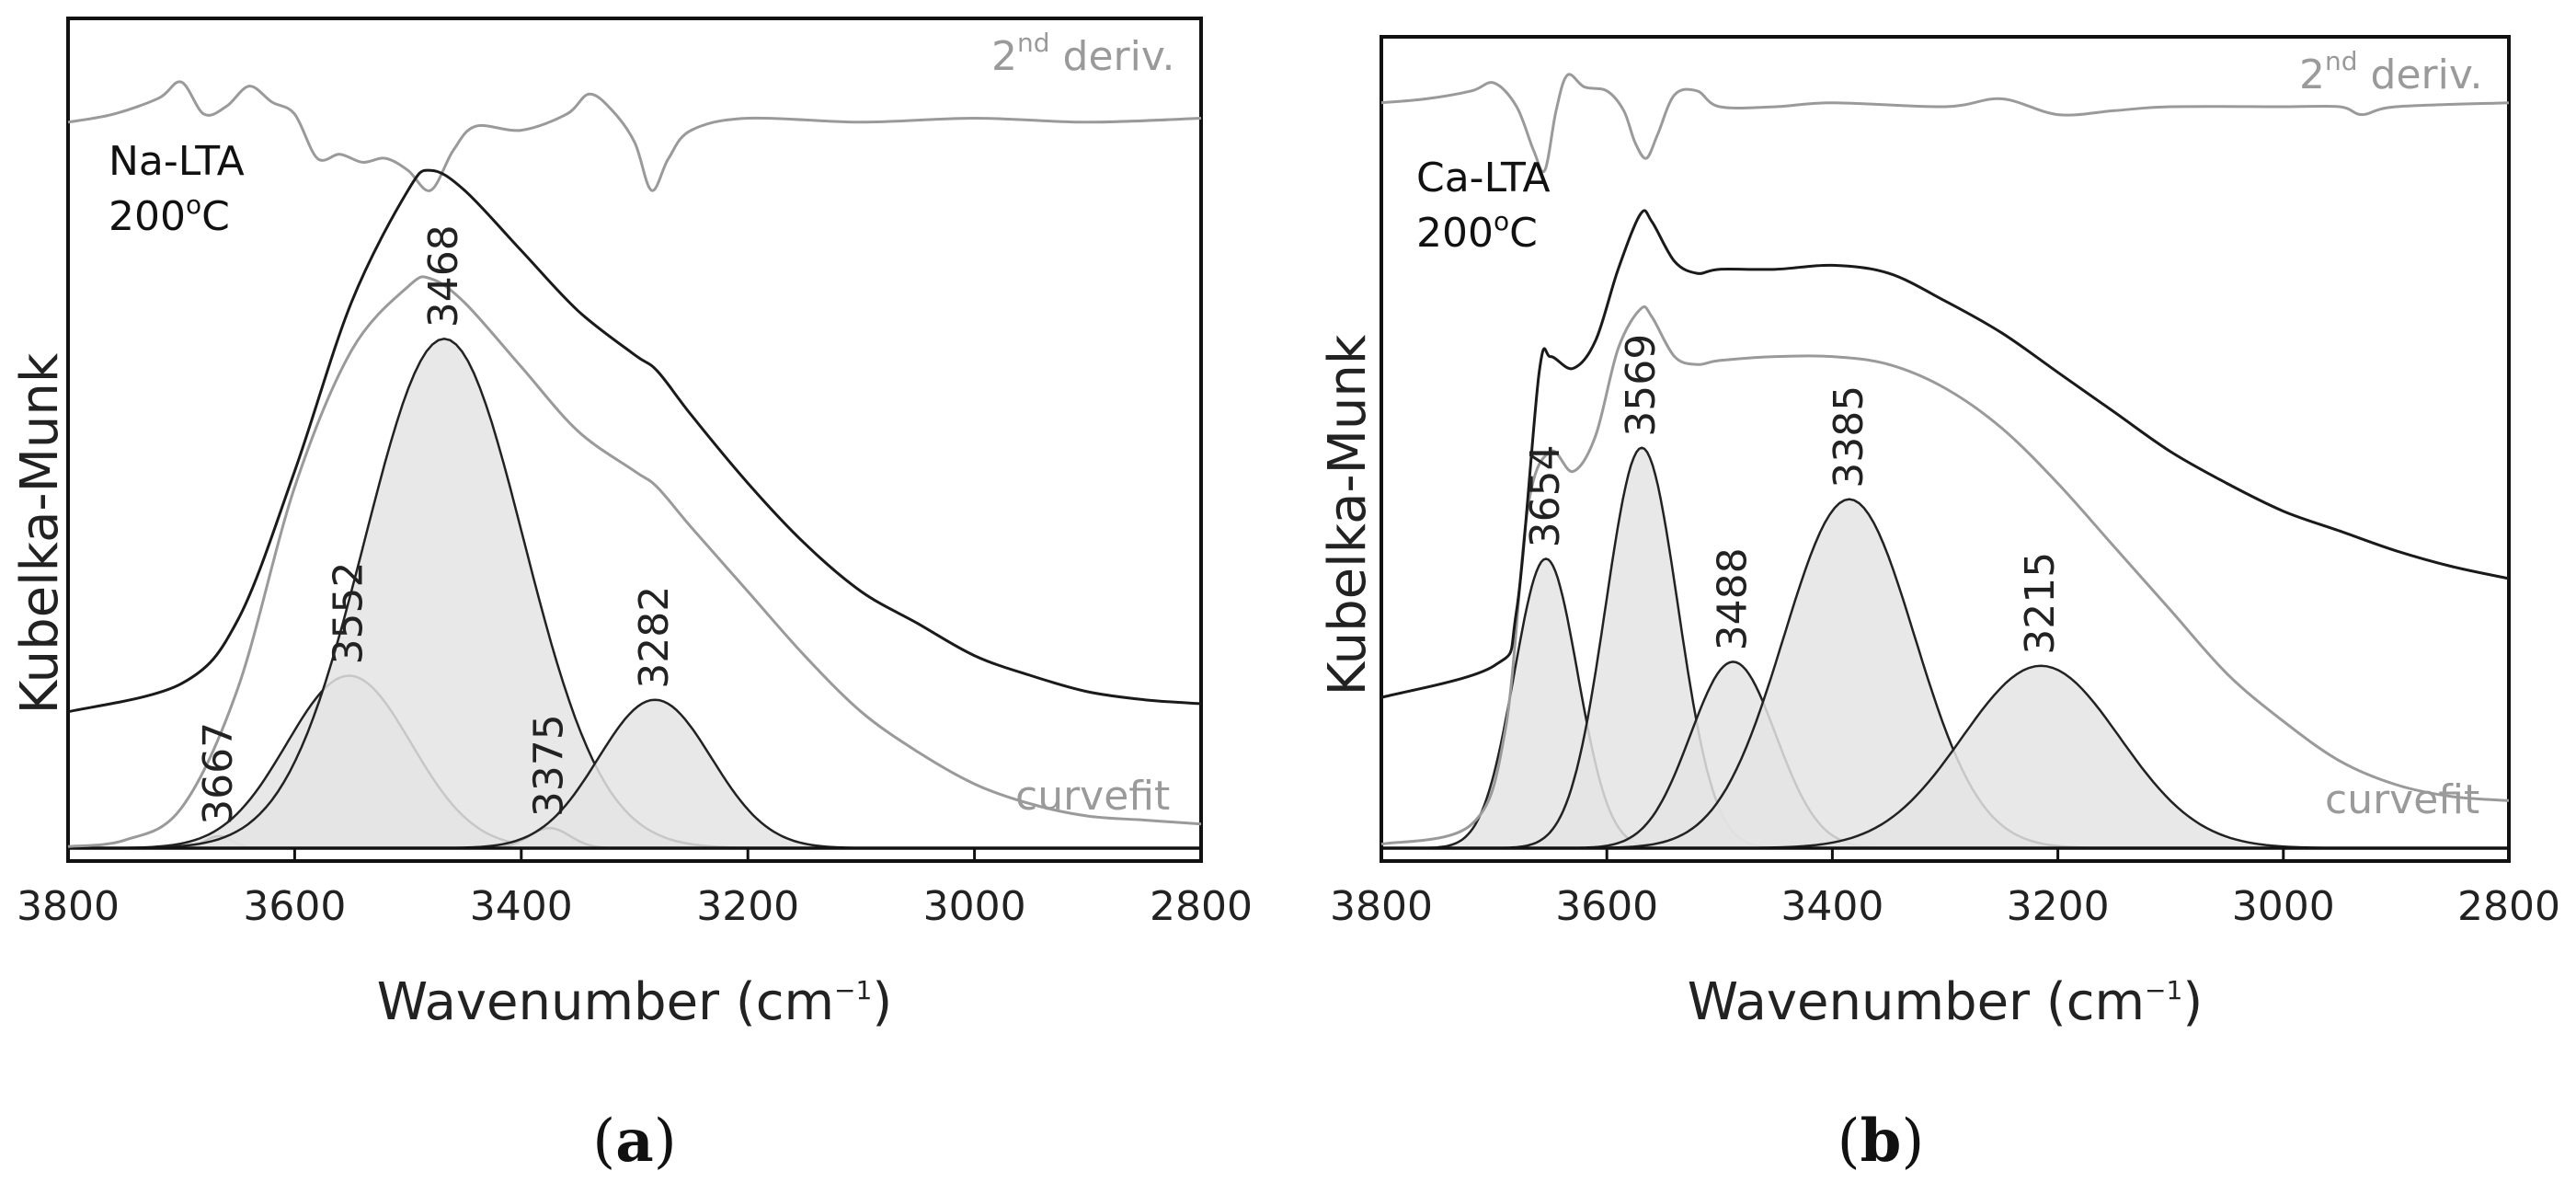 The image size is (2576, 1183). What do you see at coordinates (1607, 906) in the screenshot?
I see `x-tick-label-b-1: 3600` at bounding box center [1607, 906].